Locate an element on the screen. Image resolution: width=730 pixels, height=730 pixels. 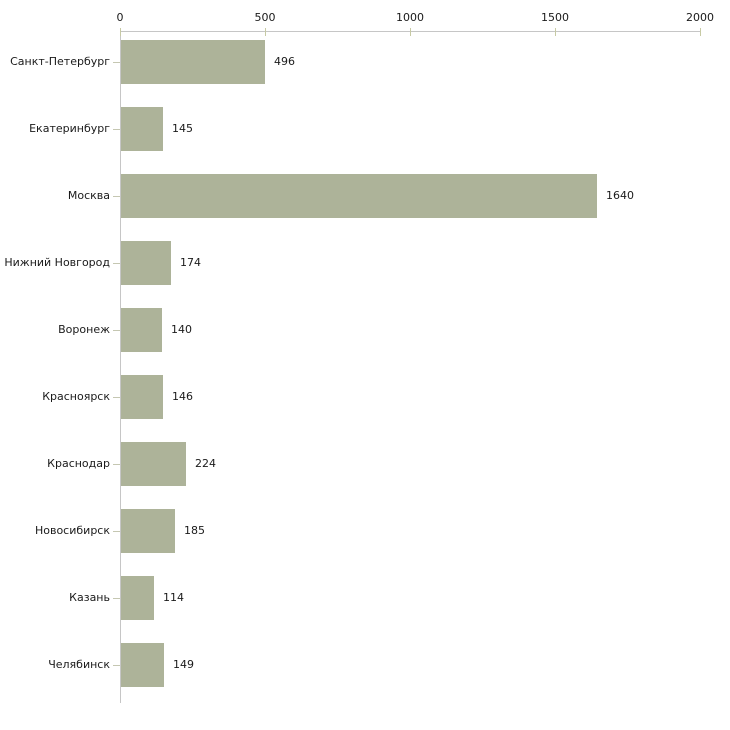
x-tick-label: 0 is located at coordinates (120, 17).